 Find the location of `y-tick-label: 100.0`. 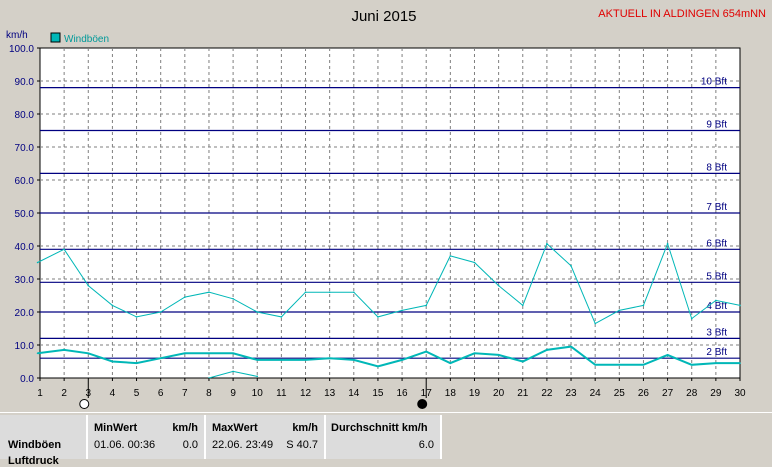

y-tick-label: 100.0 is located at coordinates (21, 49).